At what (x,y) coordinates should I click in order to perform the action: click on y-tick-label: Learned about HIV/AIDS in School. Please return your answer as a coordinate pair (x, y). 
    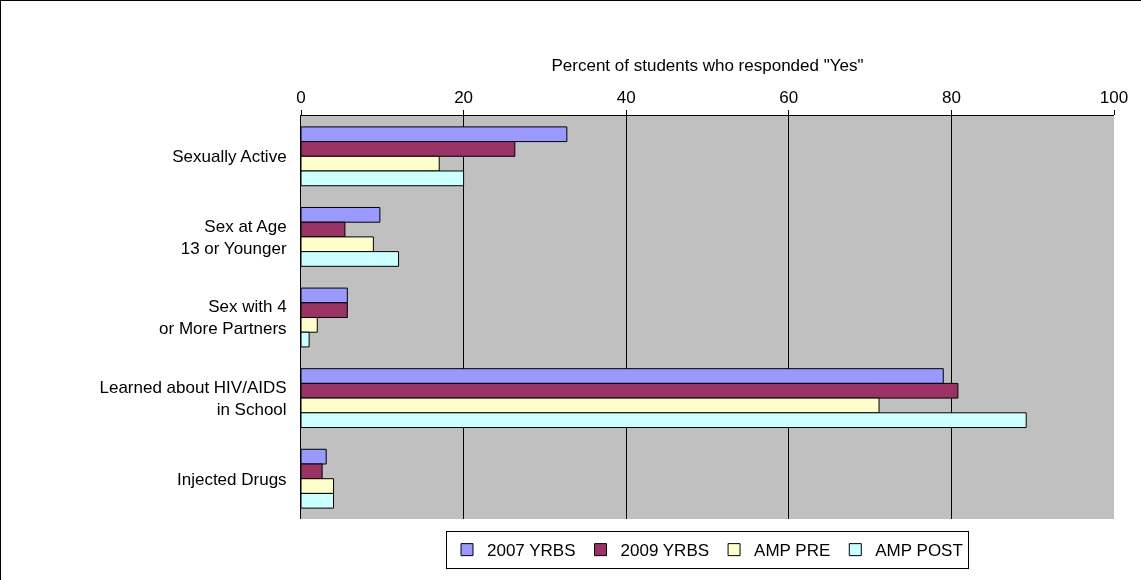
    Looking at the image, I should click on (193, 399).